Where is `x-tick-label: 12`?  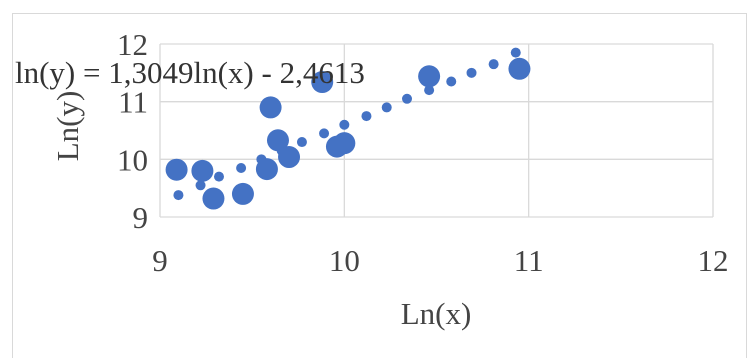 x-tick-label: 12 is located at coordinates (713, 260).